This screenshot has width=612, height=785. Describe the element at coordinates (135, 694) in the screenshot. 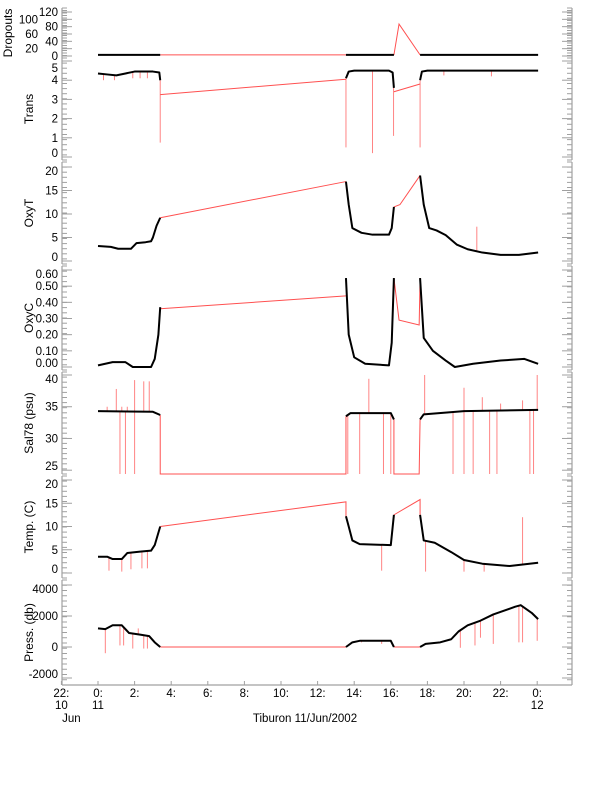

I see `x-tick-label: 2:` at that location.